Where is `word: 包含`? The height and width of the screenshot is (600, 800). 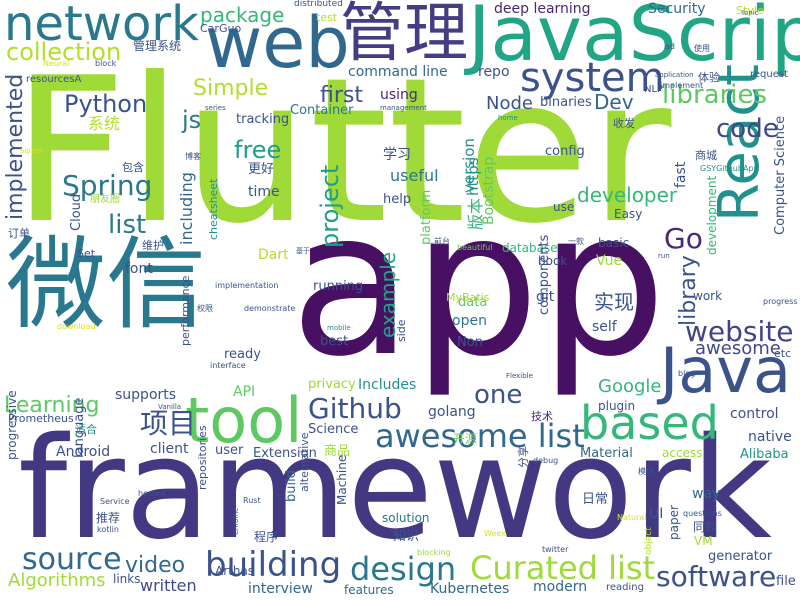 word: 包含 is located at coordinates (133, 167).